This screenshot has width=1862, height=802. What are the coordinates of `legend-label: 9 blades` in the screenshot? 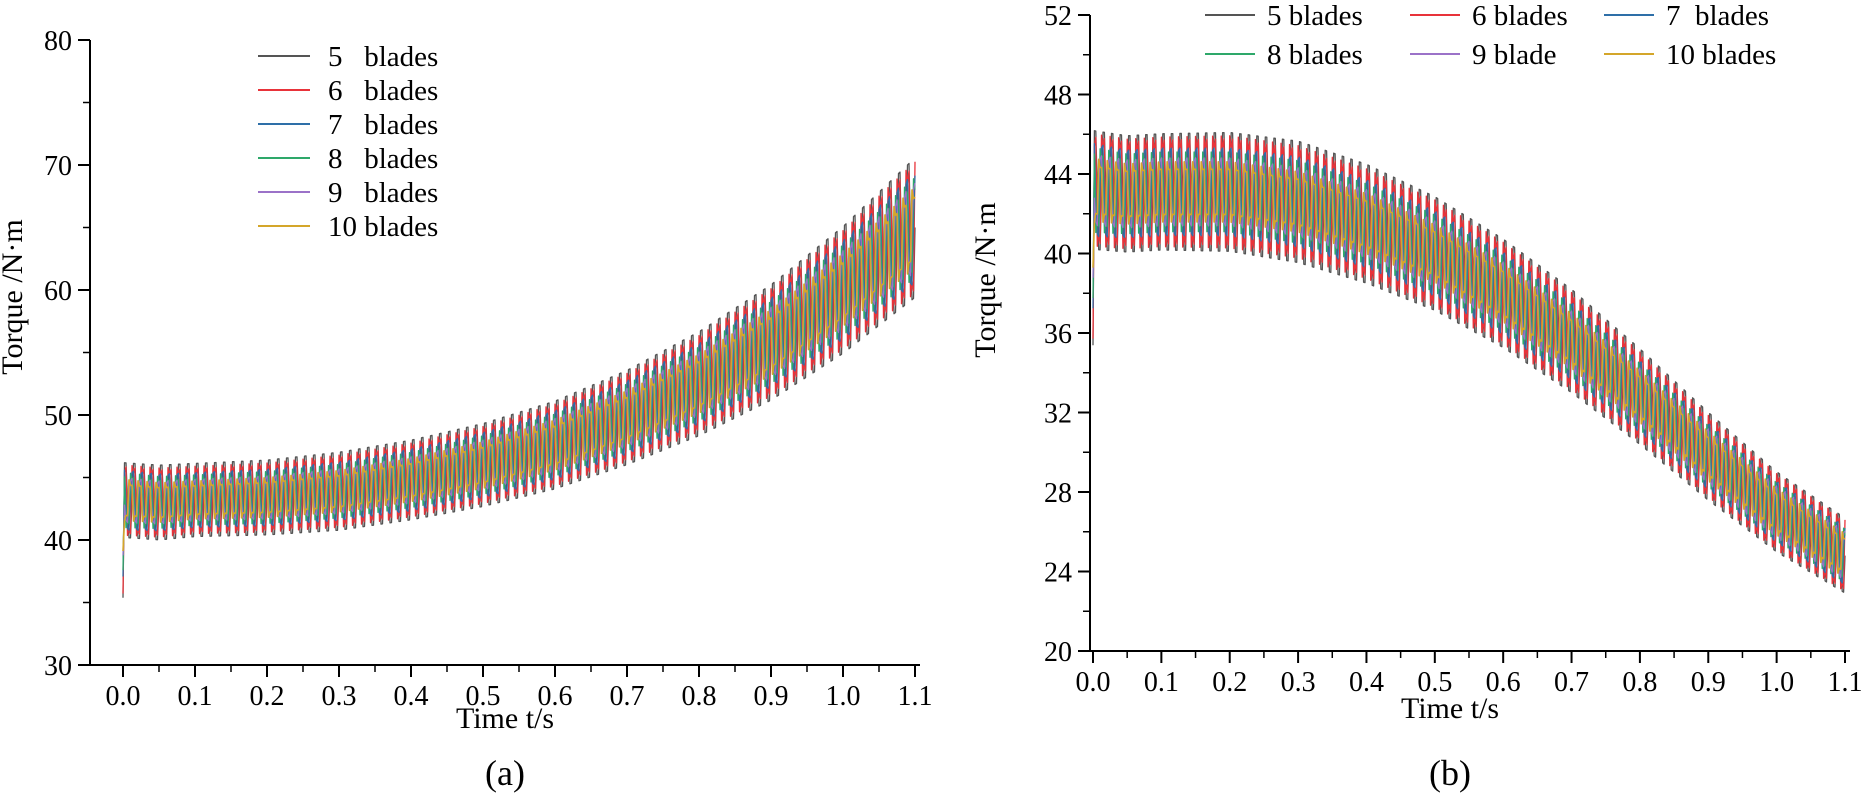 It's located at (383, 193).